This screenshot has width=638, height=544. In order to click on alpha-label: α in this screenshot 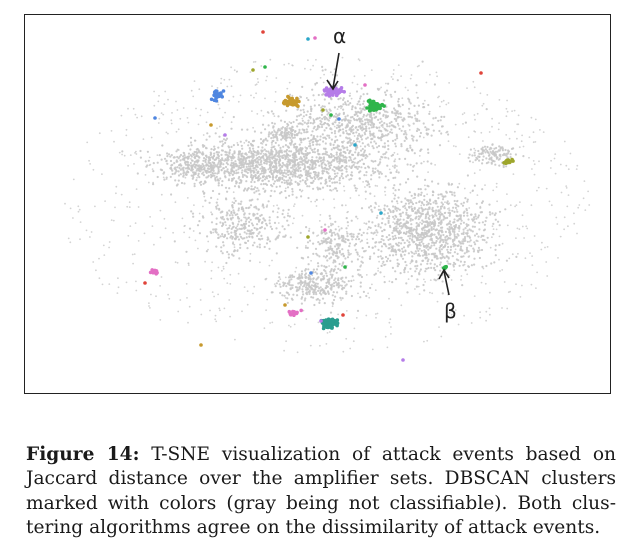, I will do `click(339, 36)`.